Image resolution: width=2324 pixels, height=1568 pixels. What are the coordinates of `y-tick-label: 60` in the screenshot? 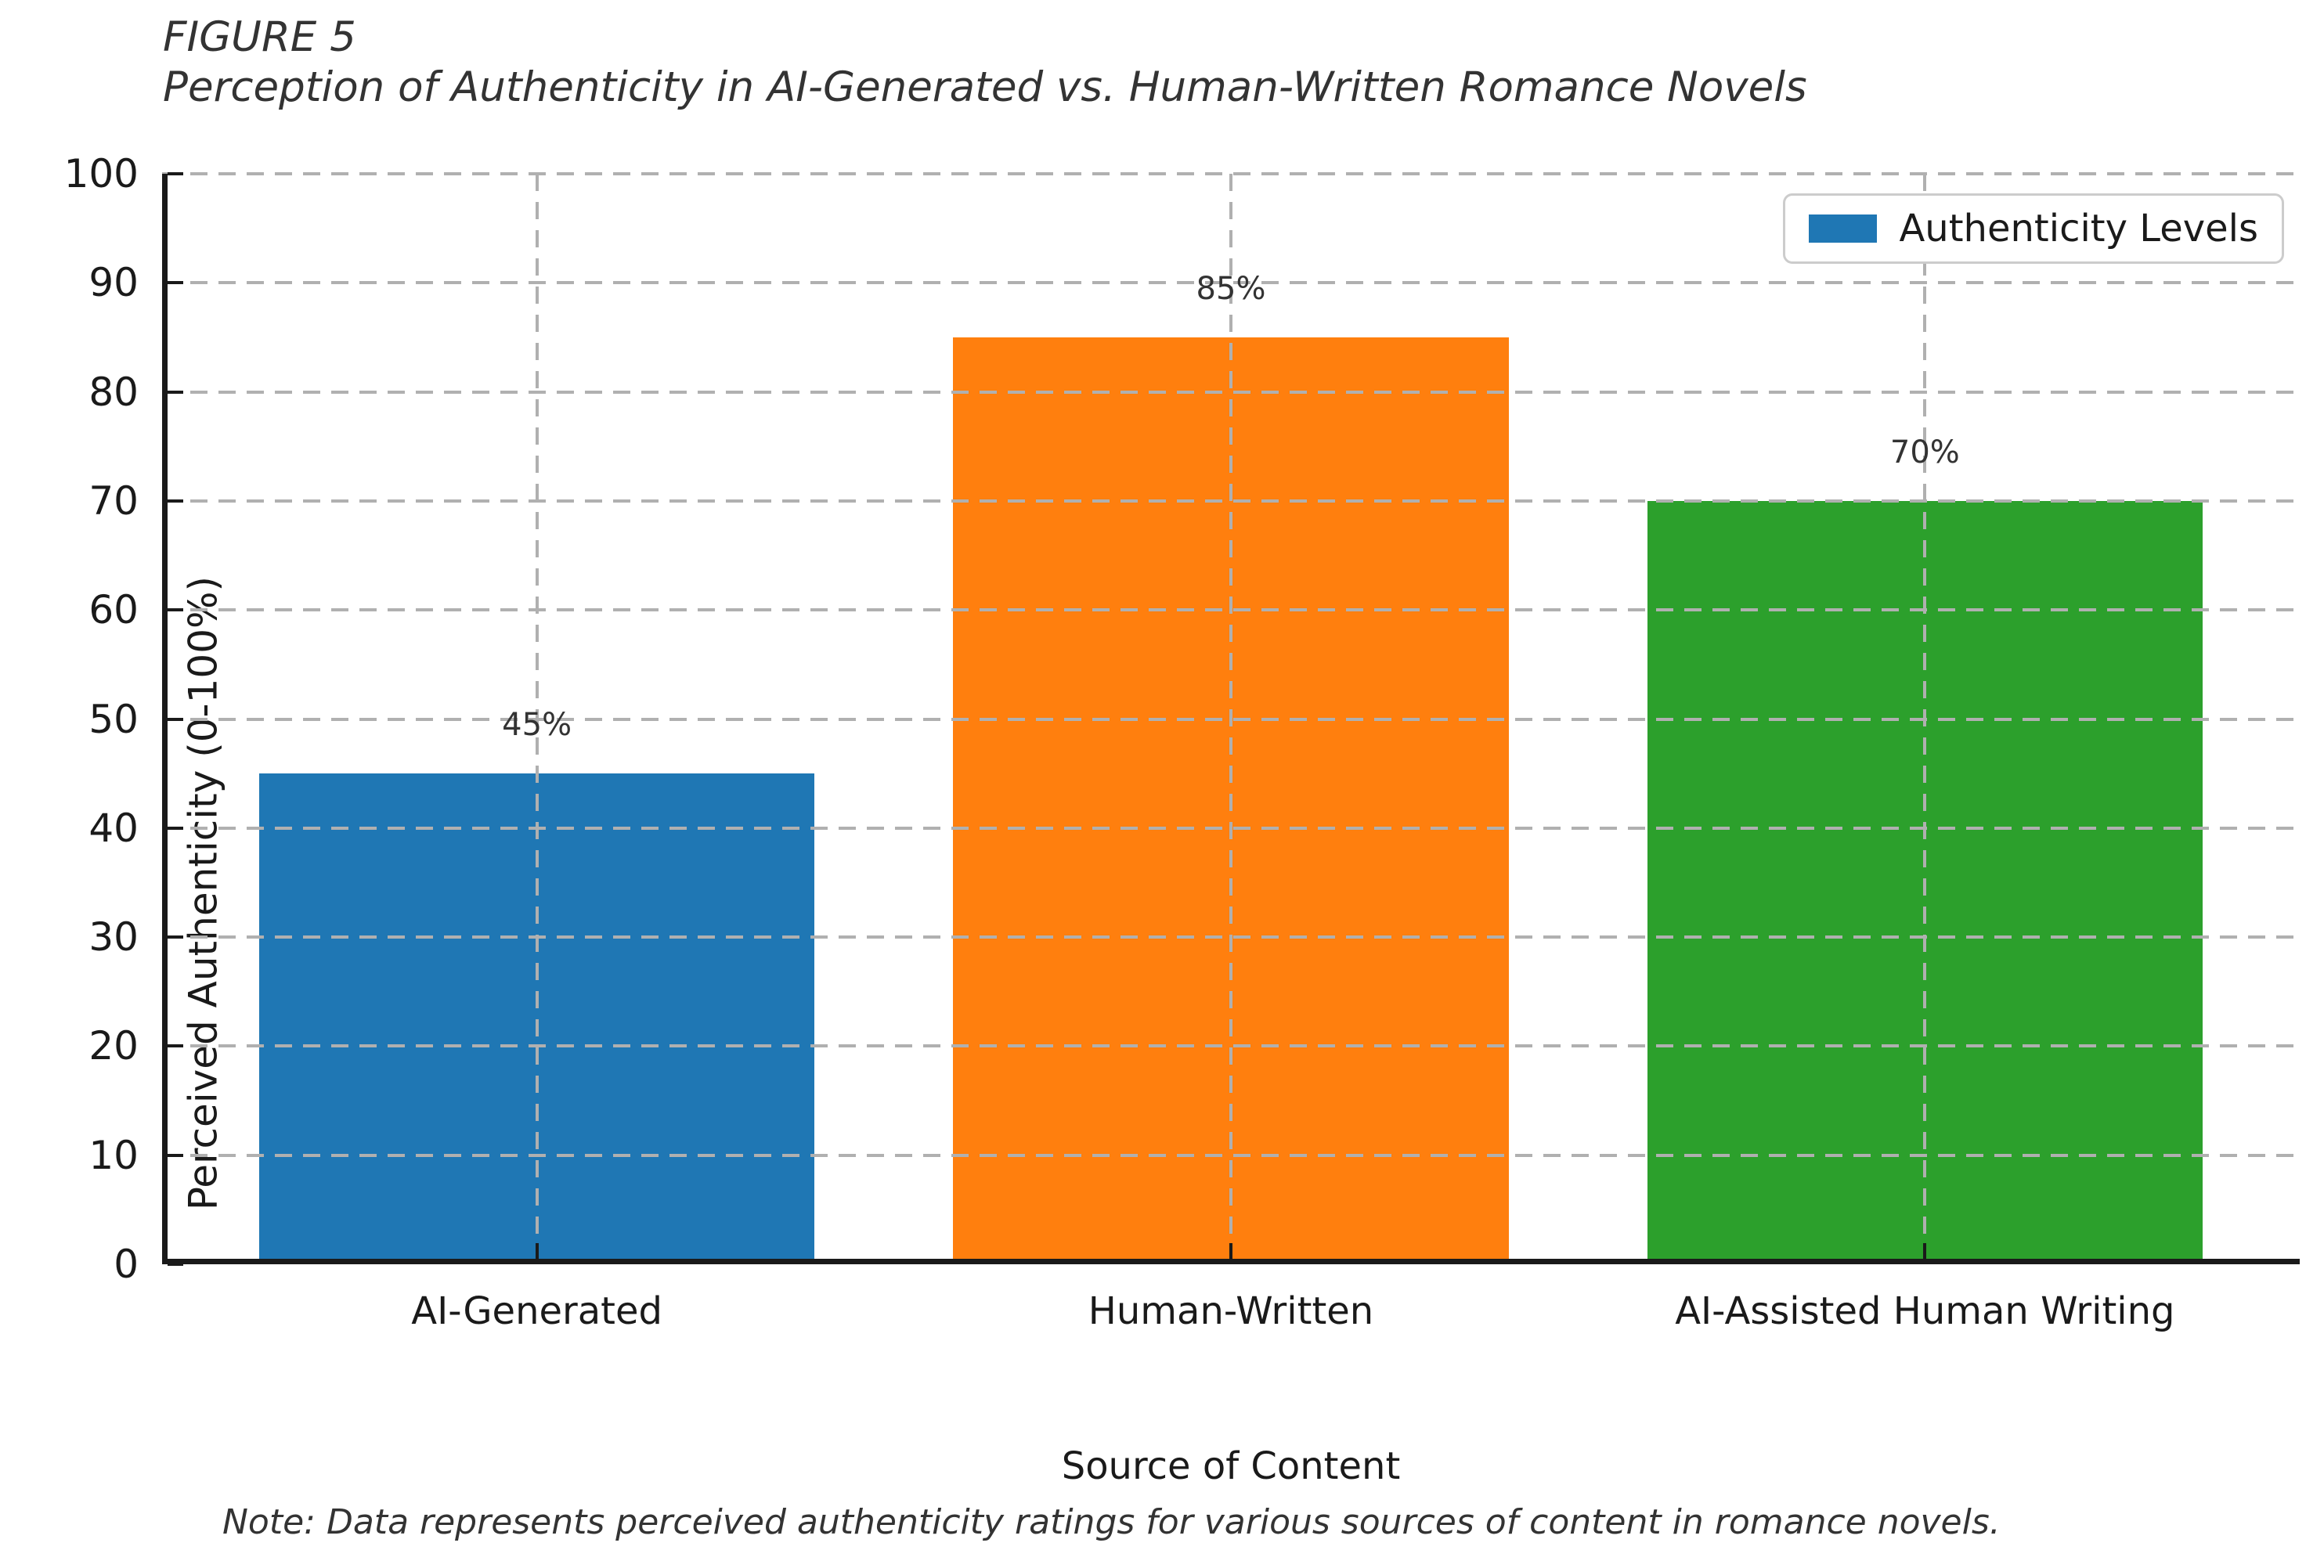 It's located at (113, 610).